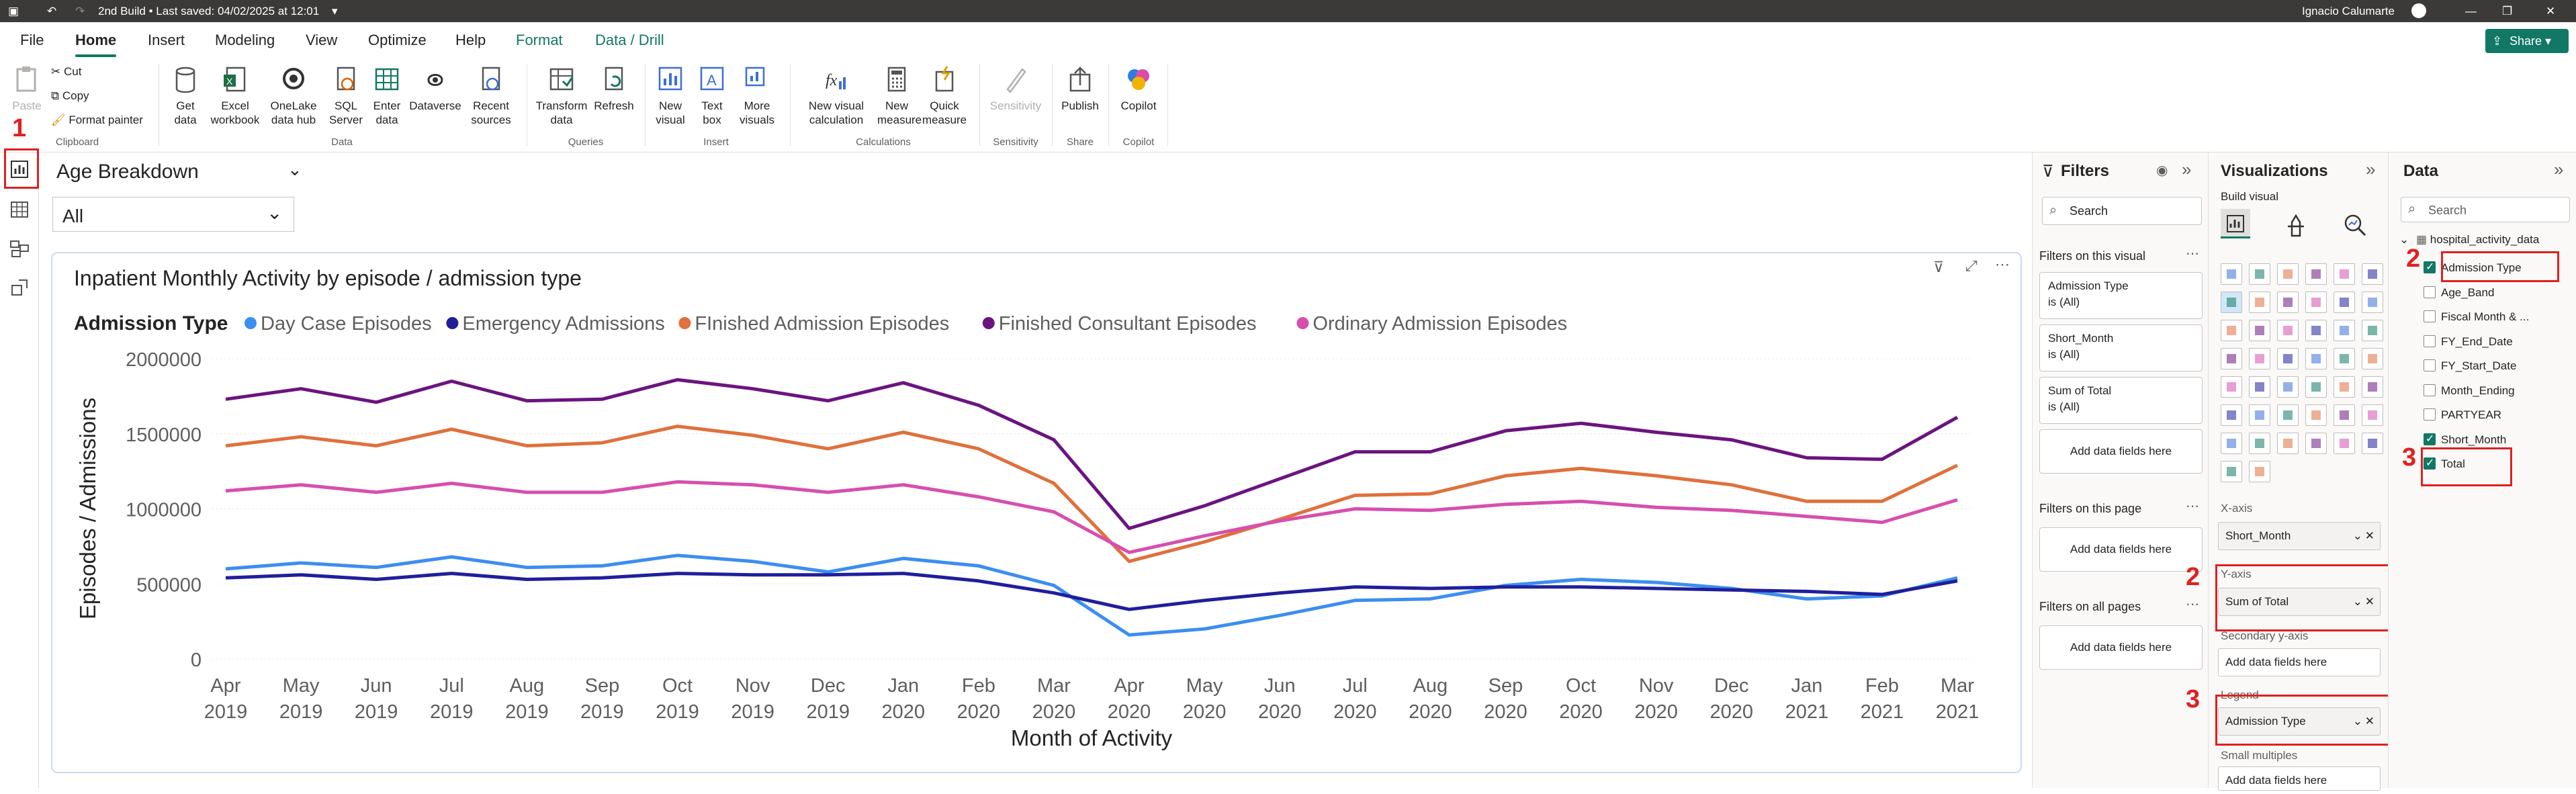 The width and height of the screenshot is (2576, 794). What do you see at coordinates (167, 40) in the screenshot?
I see `menu-insert: Insert` at bounding box center [167, 40].